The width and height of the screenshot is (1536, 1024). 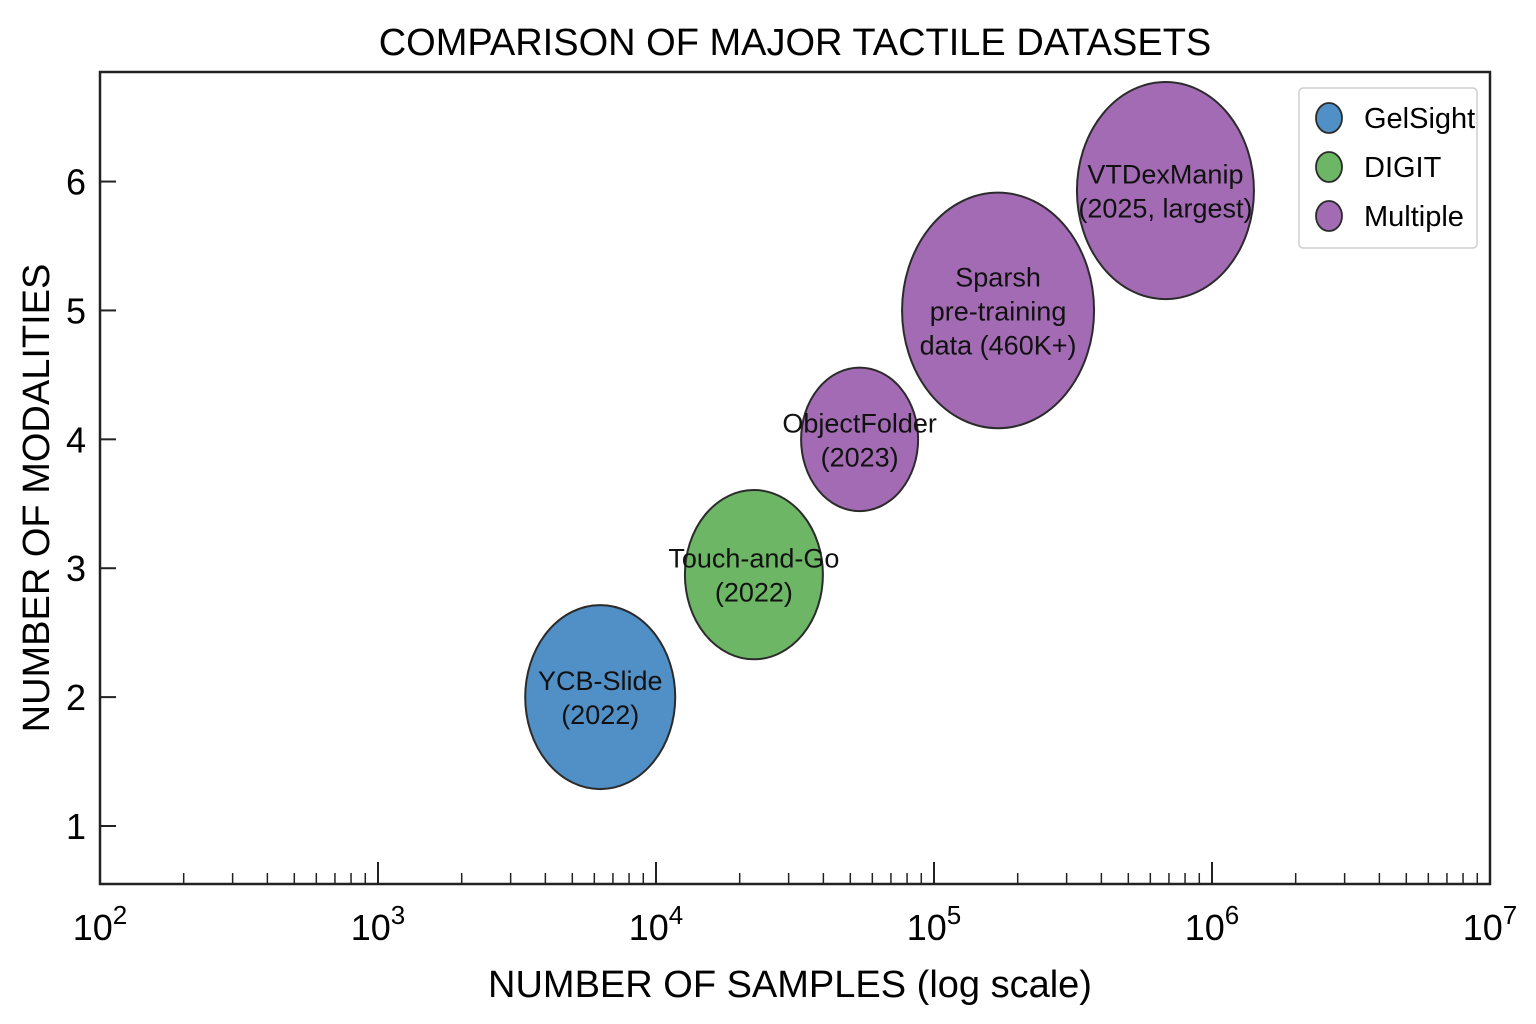 I want to click on bubble-touch-and-go, so click(x=753, y=575).